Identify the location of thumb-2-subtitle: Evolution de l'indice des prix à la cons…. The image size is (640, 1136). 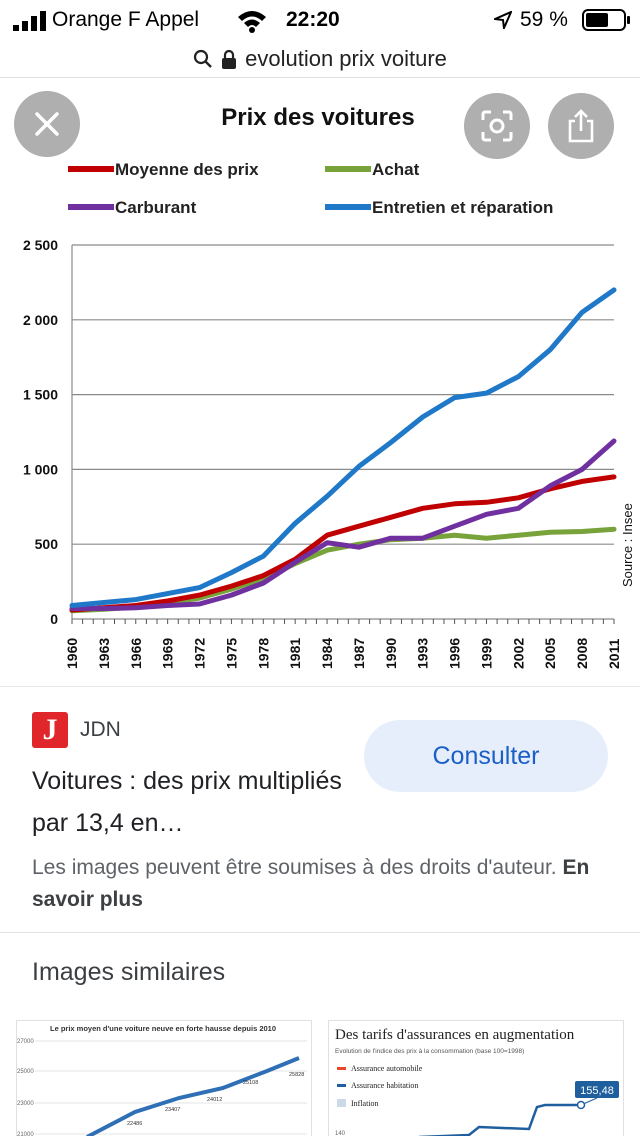
(429, 1051).